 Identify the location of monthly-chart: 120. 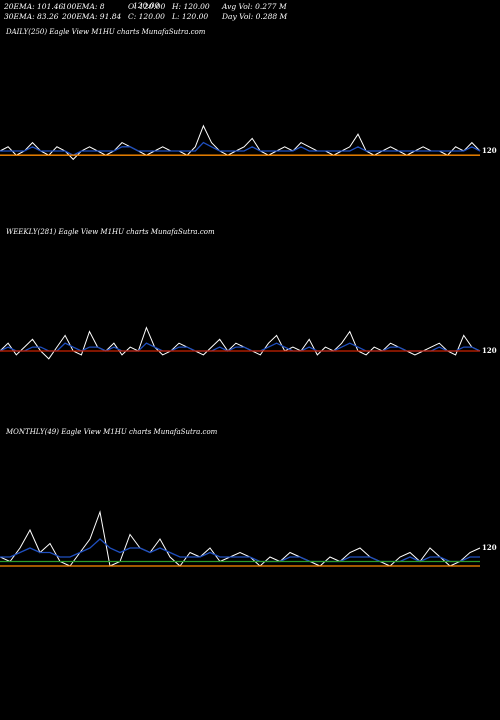
(248, 538).